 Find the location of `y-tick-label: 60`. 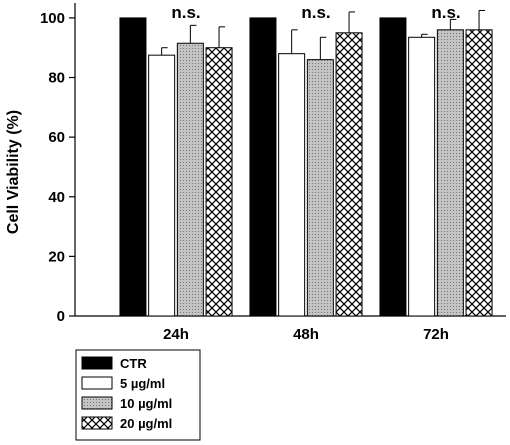

y-tick-label: 60 is located at coordinates (56, 137).